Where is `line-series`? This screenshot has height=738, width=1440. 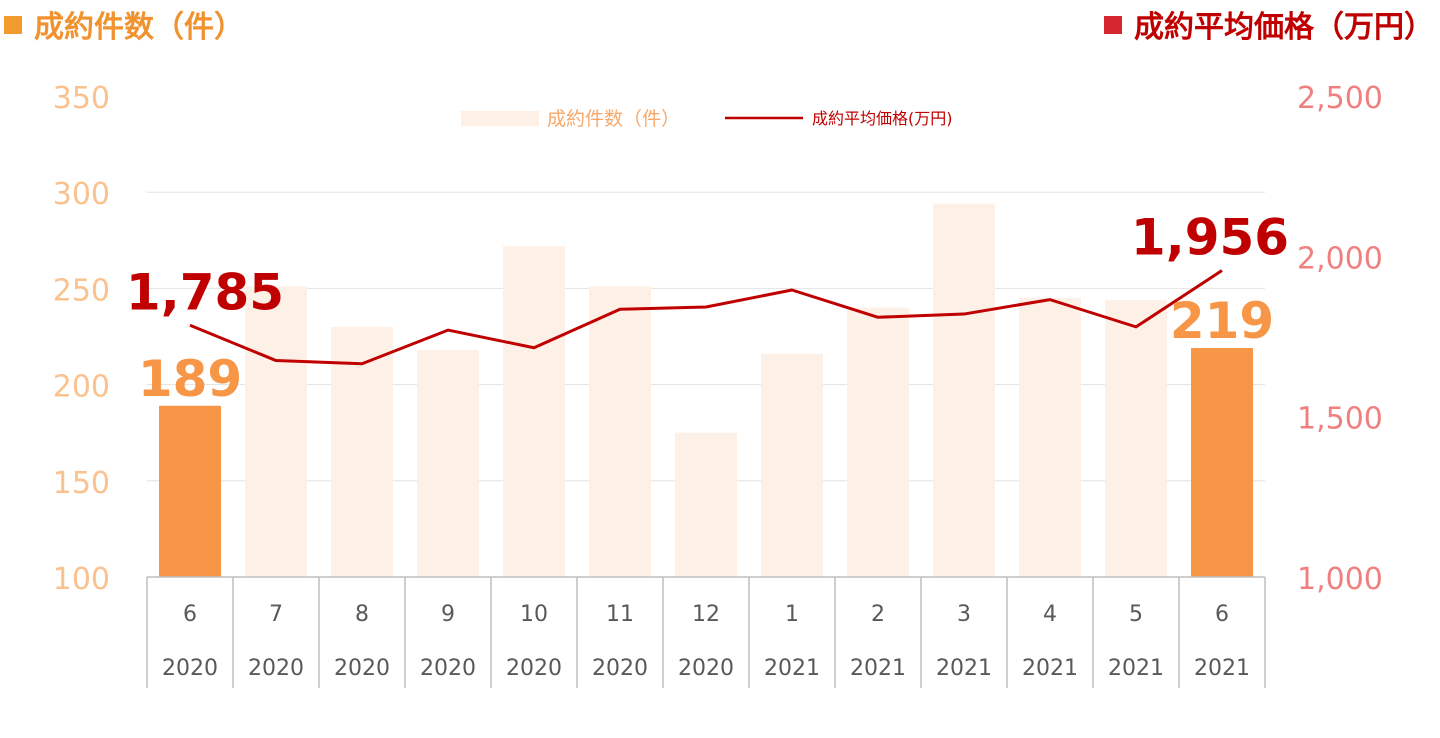 line-series is located at coordinates (706, 317).